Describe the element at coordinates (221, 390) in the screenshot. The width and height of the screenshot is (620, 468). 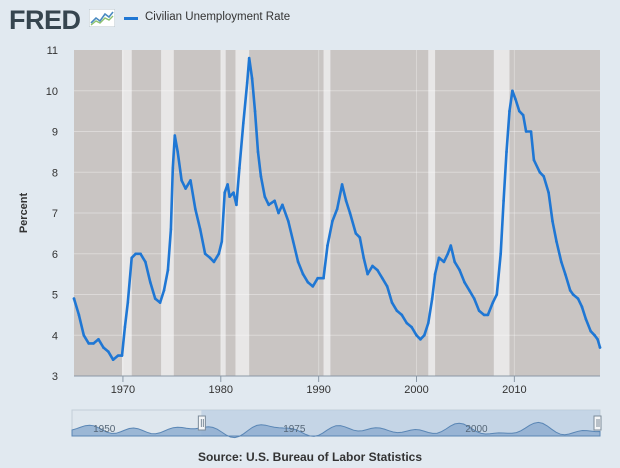
I see `x-tick-label: 1980` at that location.